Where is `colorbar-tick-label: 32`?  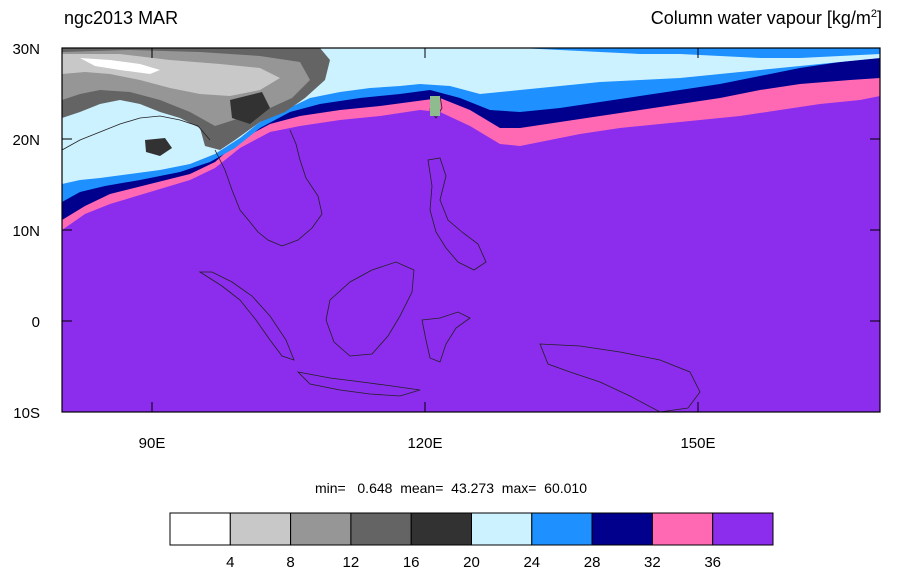
colorbar-tick-label: 32 is located at coordinates (652, 562).